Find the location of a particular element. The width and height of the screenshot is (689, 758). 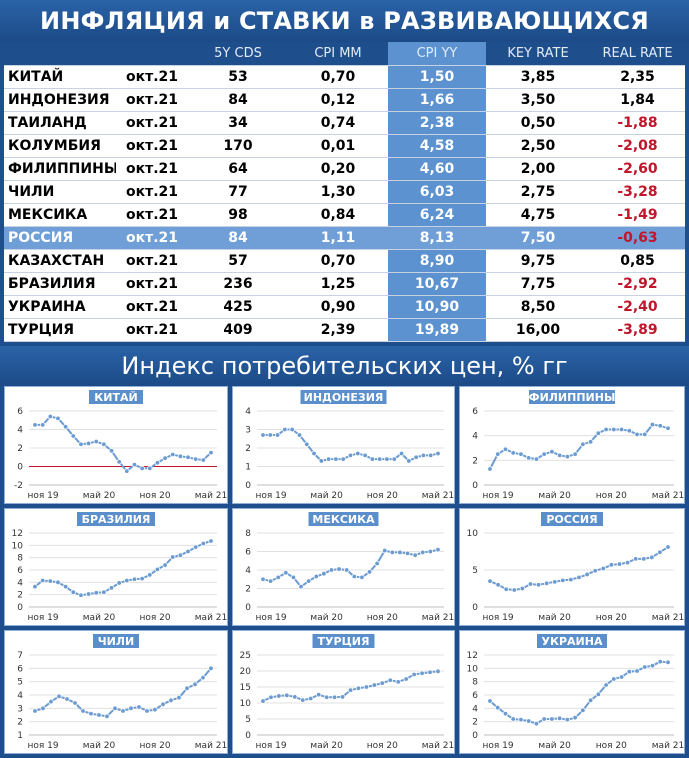

chart-panel: ТУРЦИЯ 0 5 10 15 20 25 ноя 19 май 20 ноя 20 май 21 is located at coordinates (343, 692).